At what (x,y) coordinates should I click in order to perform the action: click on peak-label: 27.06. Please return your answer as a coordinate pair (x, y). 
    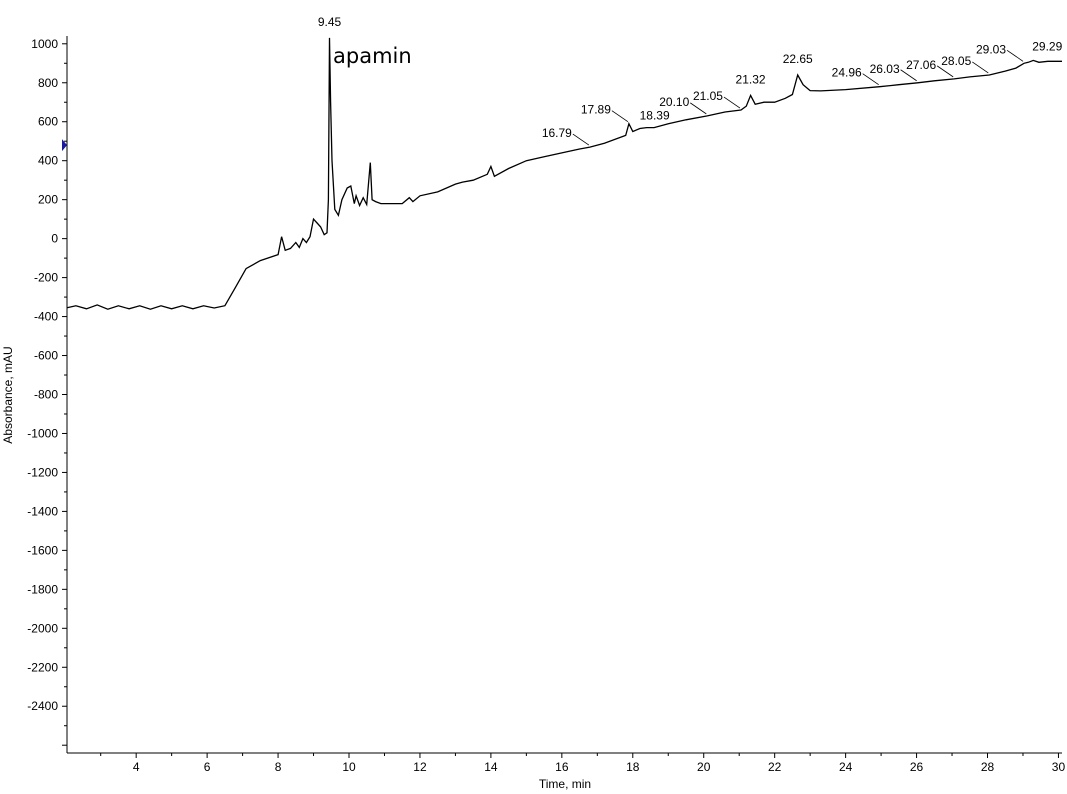
    Looking at the image, I should click on (921, 65).